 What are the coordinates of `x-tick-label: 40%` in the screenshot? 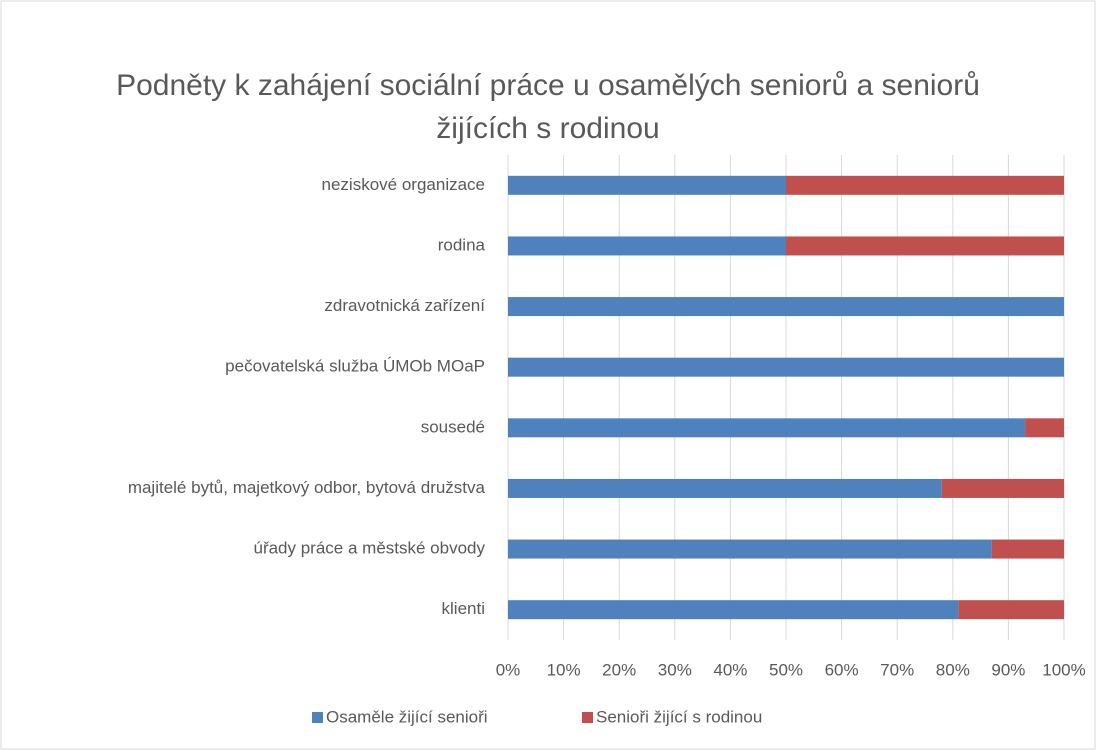 It's located at (730, 669).